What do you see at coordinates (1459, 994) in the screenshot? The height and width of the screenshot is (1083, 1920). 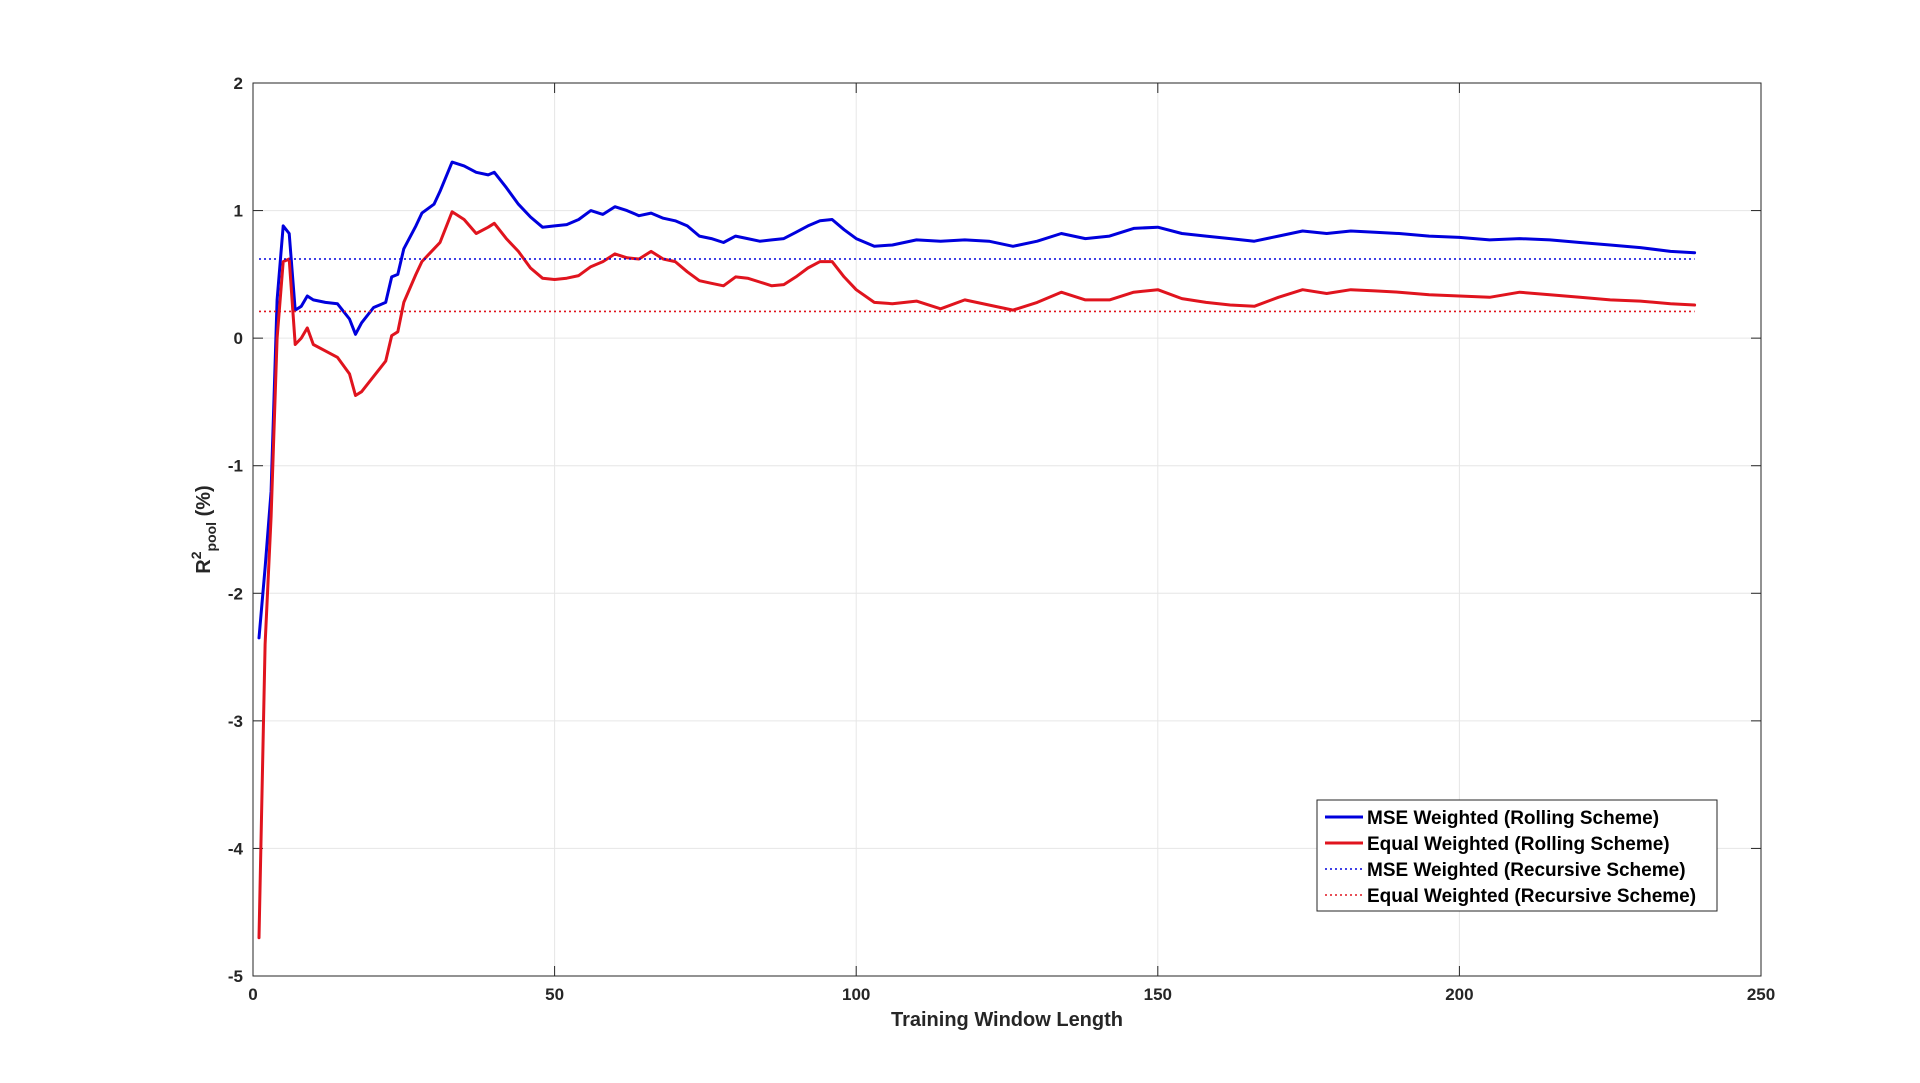 I see `x-tick-label: 200` at bounding box center [1459, 994].